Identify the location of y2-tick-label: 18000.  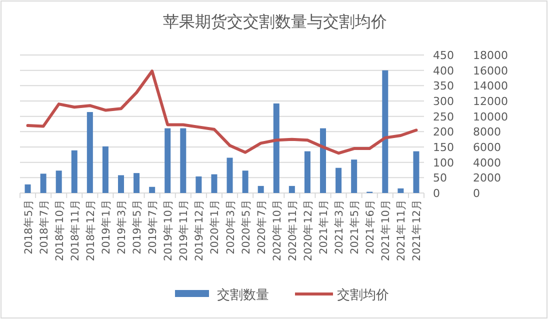
(490, 55).